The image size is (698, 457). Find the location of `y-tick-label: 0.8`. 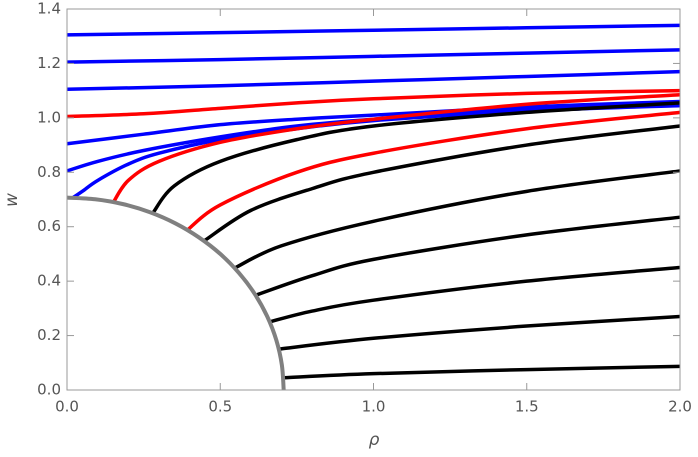

y-tick-label: 0.8 is located at coordinates (49, 172).